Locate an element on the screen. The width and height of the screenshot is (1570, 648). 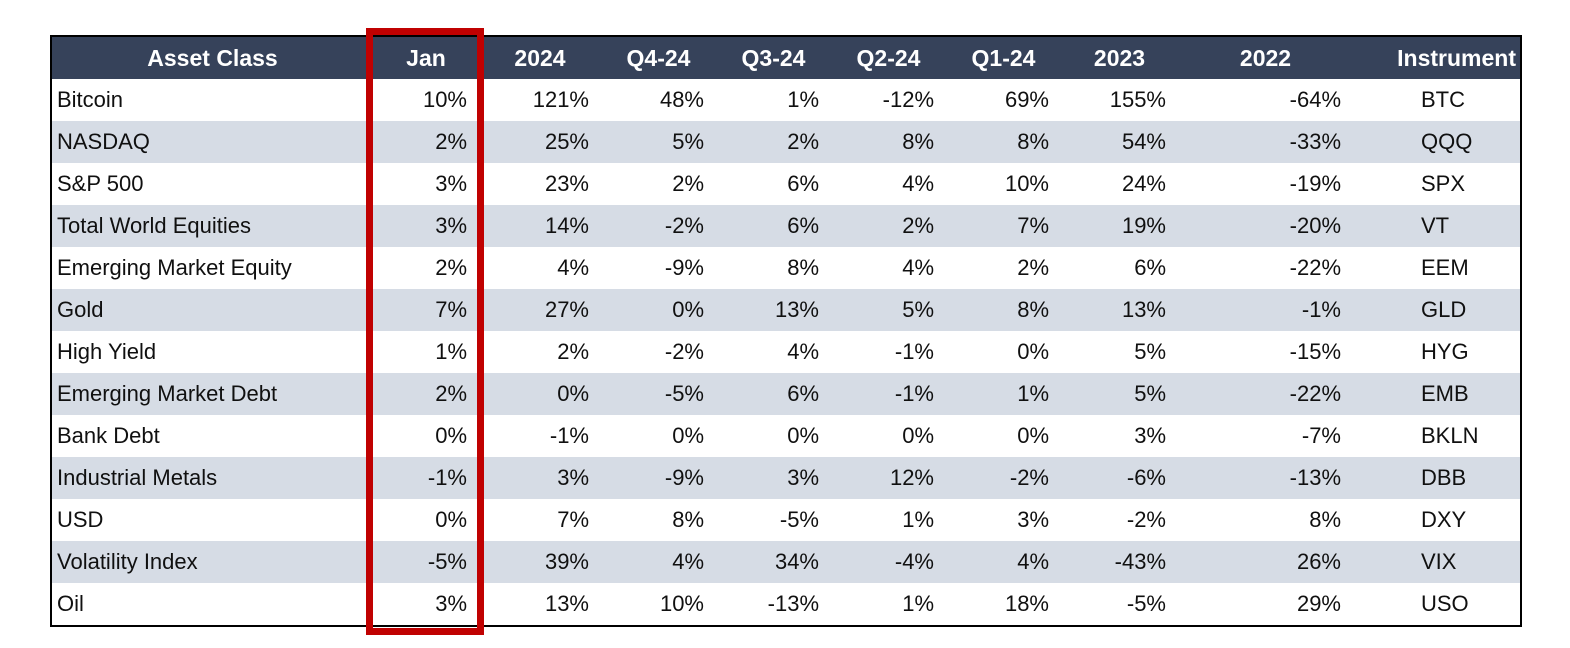
table-row: Gold 7% 27% 0% 13% 5% 8% 13% -1% GLD is located at coordinates (786, 310).